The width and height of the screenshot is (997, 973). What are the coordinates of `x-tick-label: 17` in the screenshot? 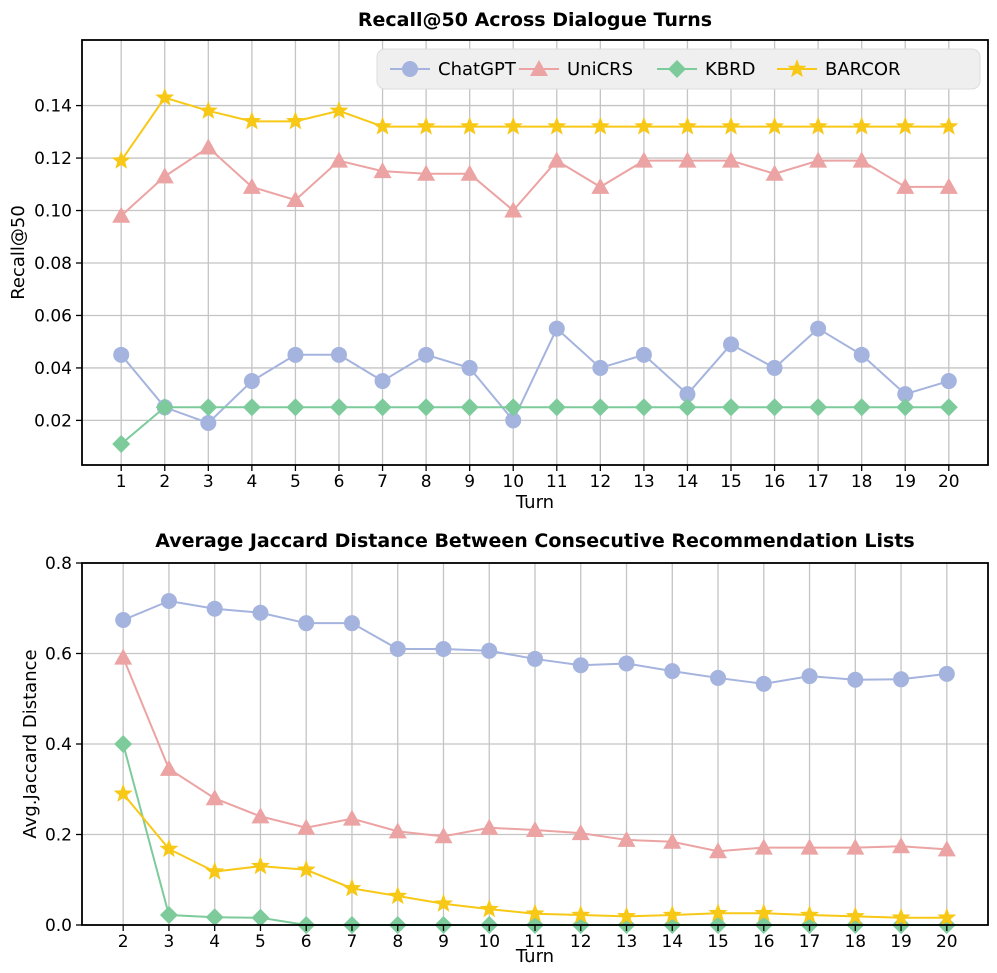 It's located at (810, 942).